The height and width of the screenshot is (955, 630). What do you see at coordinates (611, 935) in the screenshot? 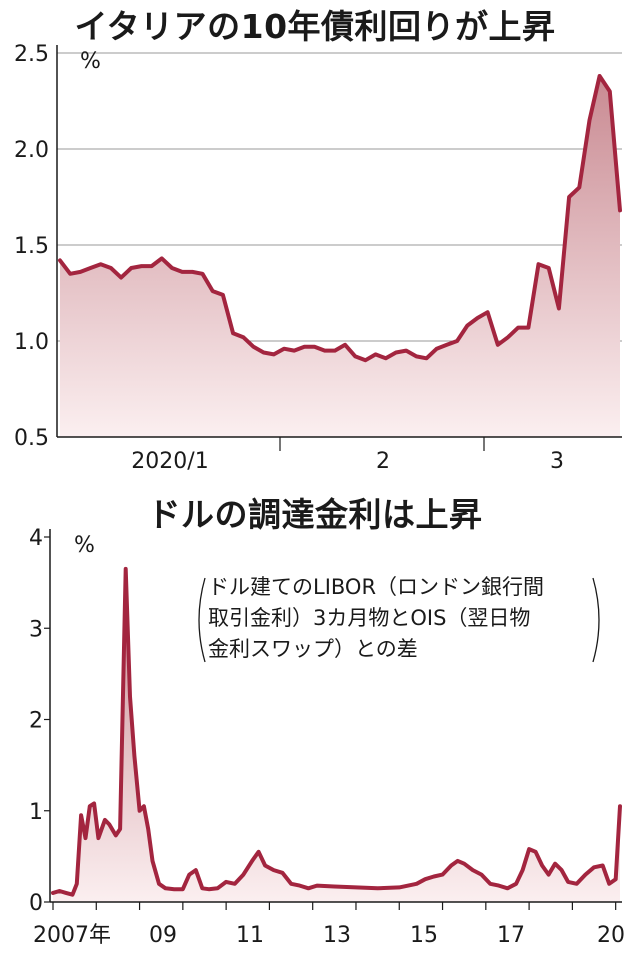
I see `x-tick-label: 20` at bounding box center [611, 935].